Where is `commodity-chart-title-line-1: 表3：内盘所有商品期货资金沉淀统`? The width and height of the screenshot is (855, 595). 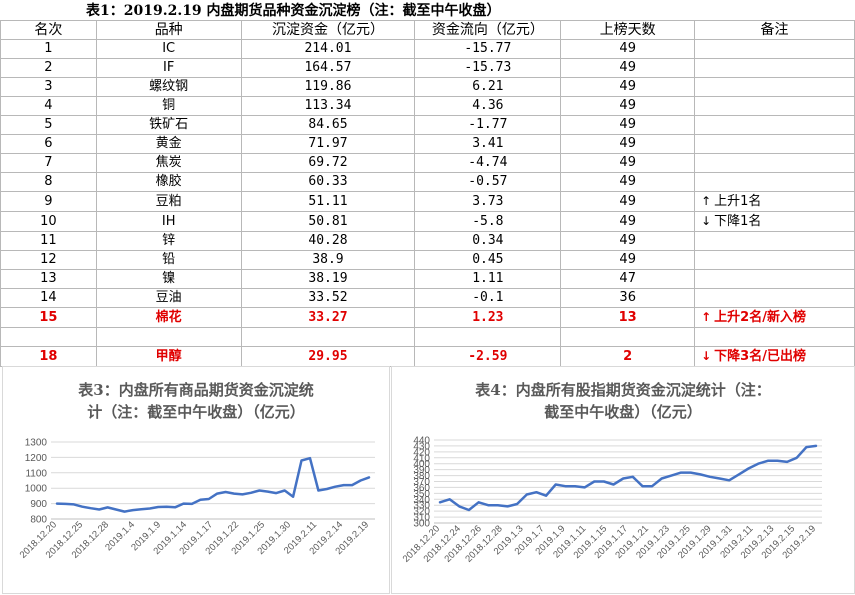 commodity-chart-title-line-1: 表3：内盘所有商品期货资金沉淀统 is located at coordinates (196, 390).